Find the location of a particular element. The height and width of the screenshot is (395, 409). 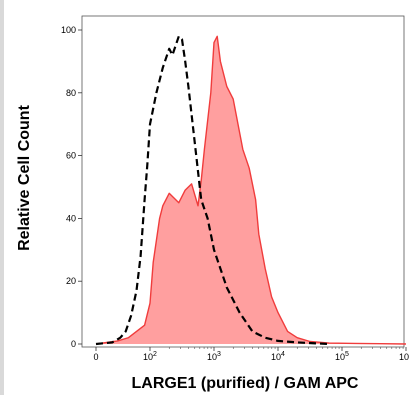

x-axis-title: LARGE1 (purified) / GAM APC is located at coordinates (245, 383).